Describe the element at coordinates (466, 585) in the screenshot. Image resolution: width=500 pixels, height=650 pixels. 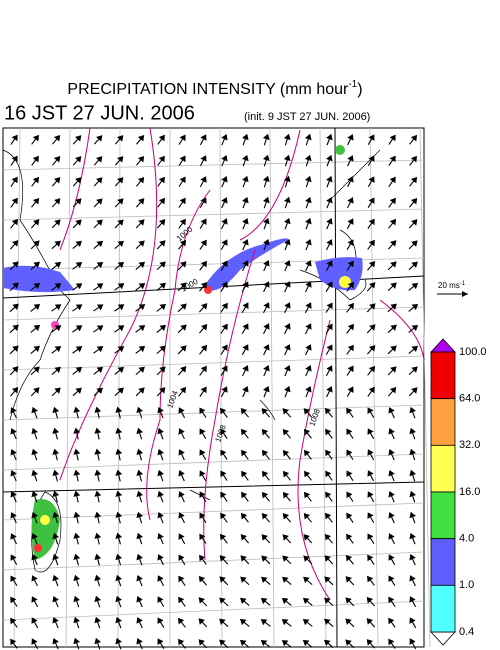
I see `colorbar-label: 1.0` at that location.